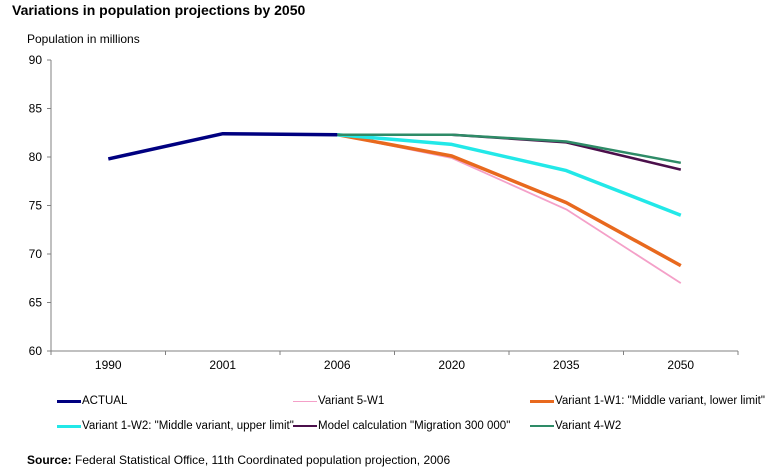 The height and width of the screenshot is (474, 768). I want to click on legend-item: ACTUAL, so click(92, 401).